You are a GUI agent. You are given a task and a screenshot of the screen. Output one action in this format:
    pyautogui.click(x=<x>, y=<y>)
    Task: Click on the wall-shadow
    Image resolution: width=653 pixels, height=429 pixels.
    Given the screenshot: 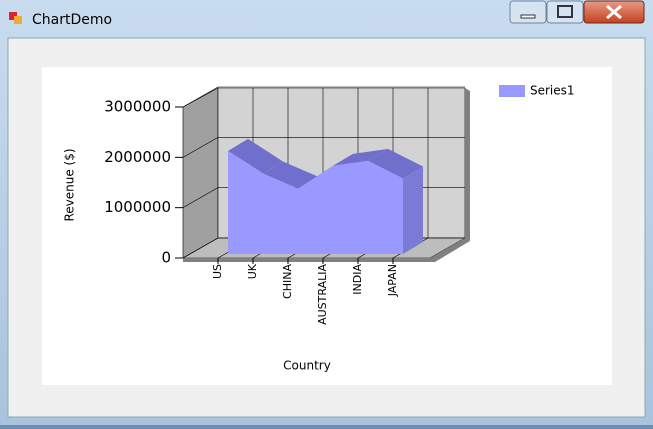 What is the action you would take?
    pyautogui.click(x=467, y=164)
    